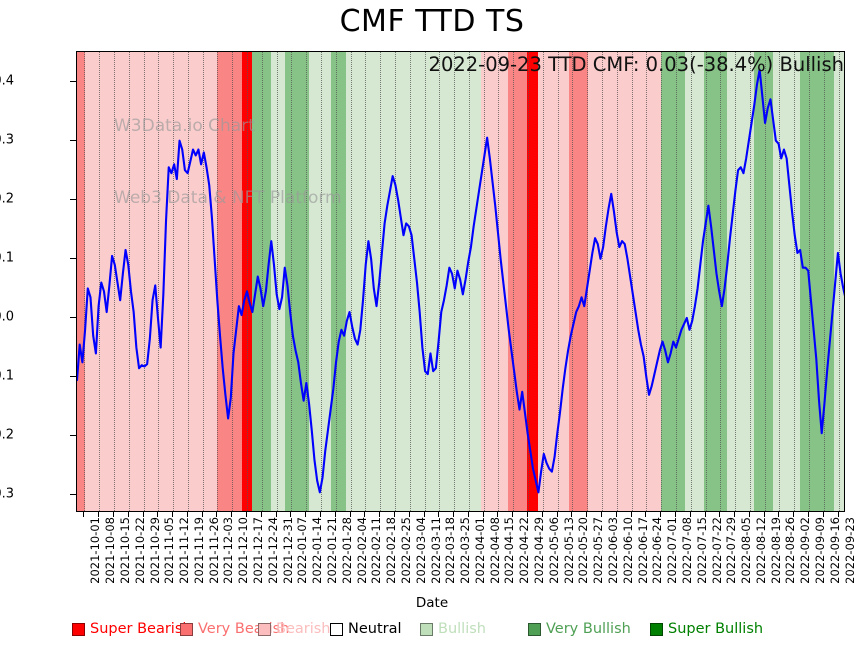  Describe the element at coordinates (7, 199) in the screenshot. I see `y-tick-label: 0.2` at that location.